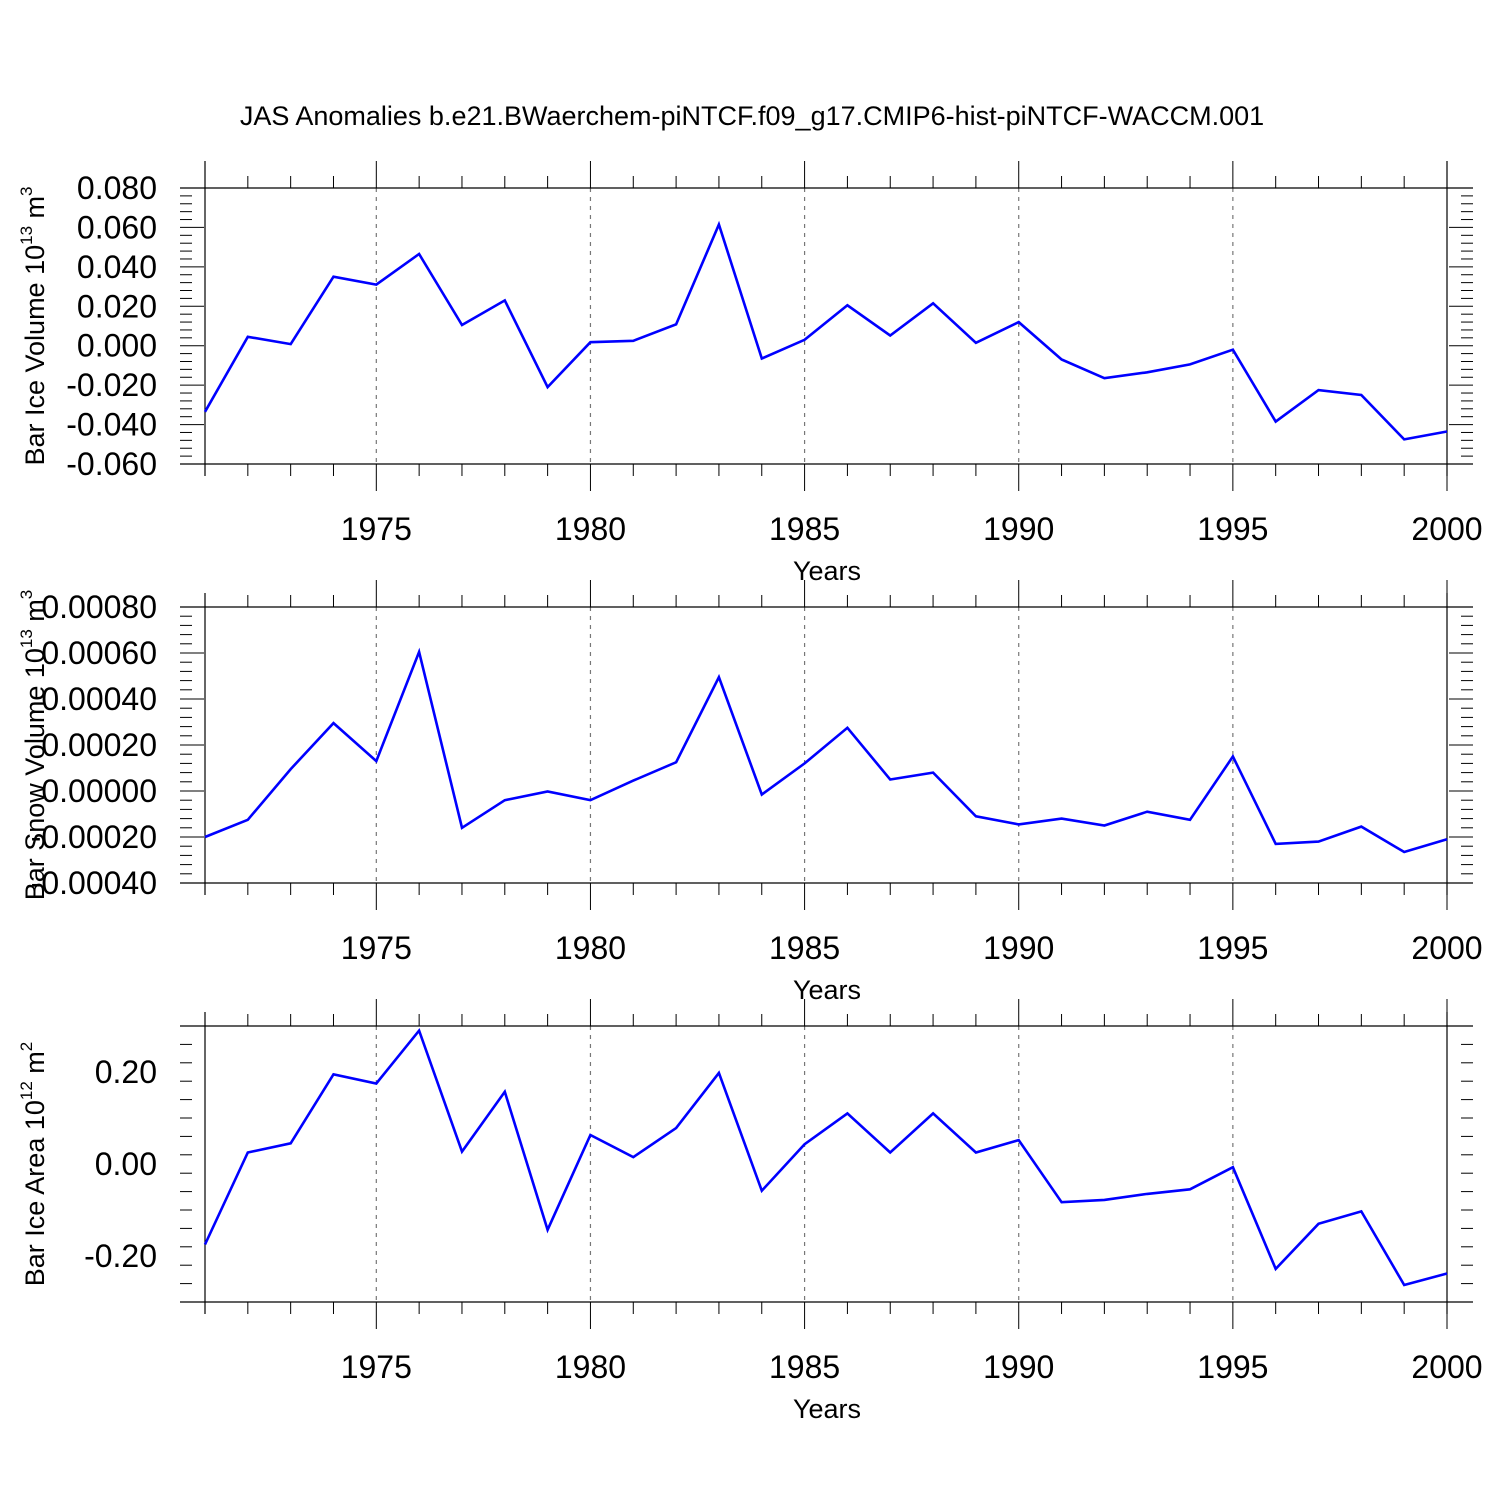 The image size is (1500, 1500). I want to click on y-tick-label: 0.00000, so click(99, 791).